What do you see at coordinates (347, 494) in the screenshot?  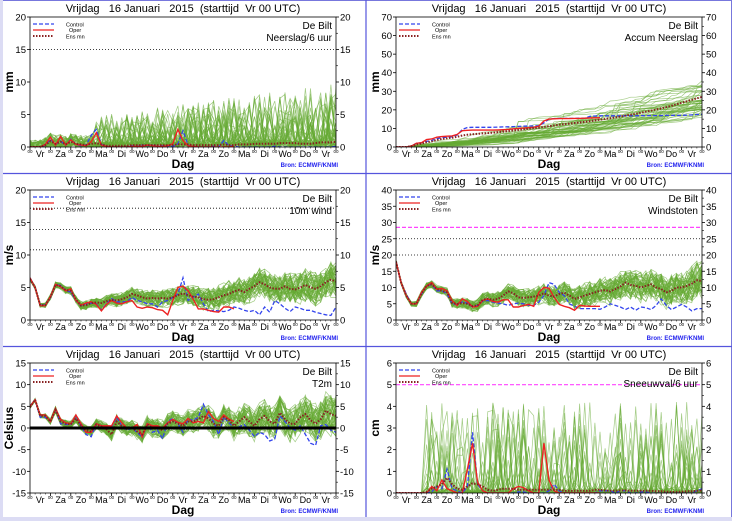 I see `y-tick-label-right: -15` at bounding box center [347, 494].